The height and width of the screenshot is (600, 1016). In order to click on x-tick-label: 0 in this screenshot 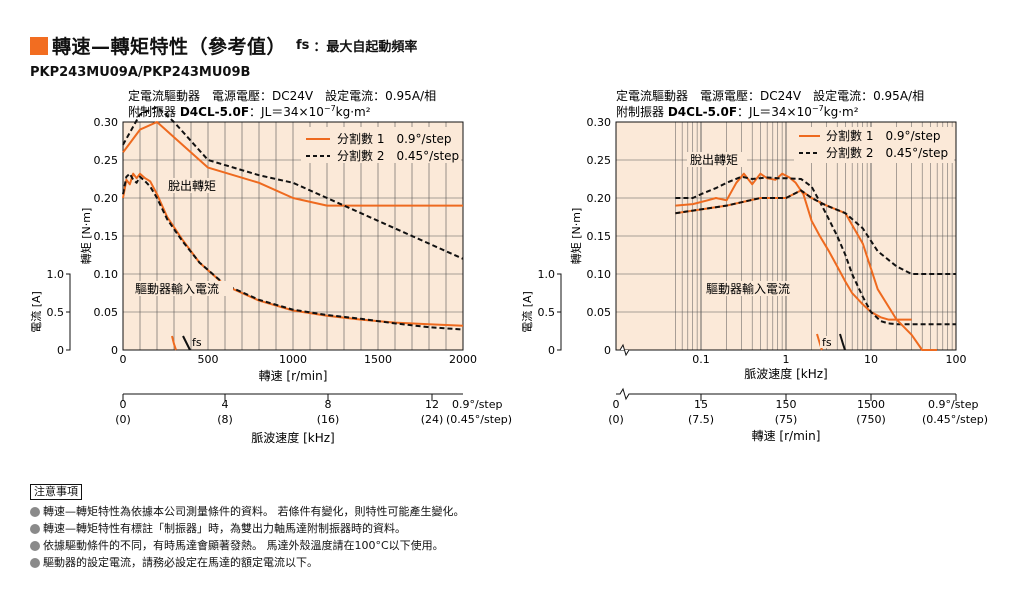, I will do `click(123, 359)`.